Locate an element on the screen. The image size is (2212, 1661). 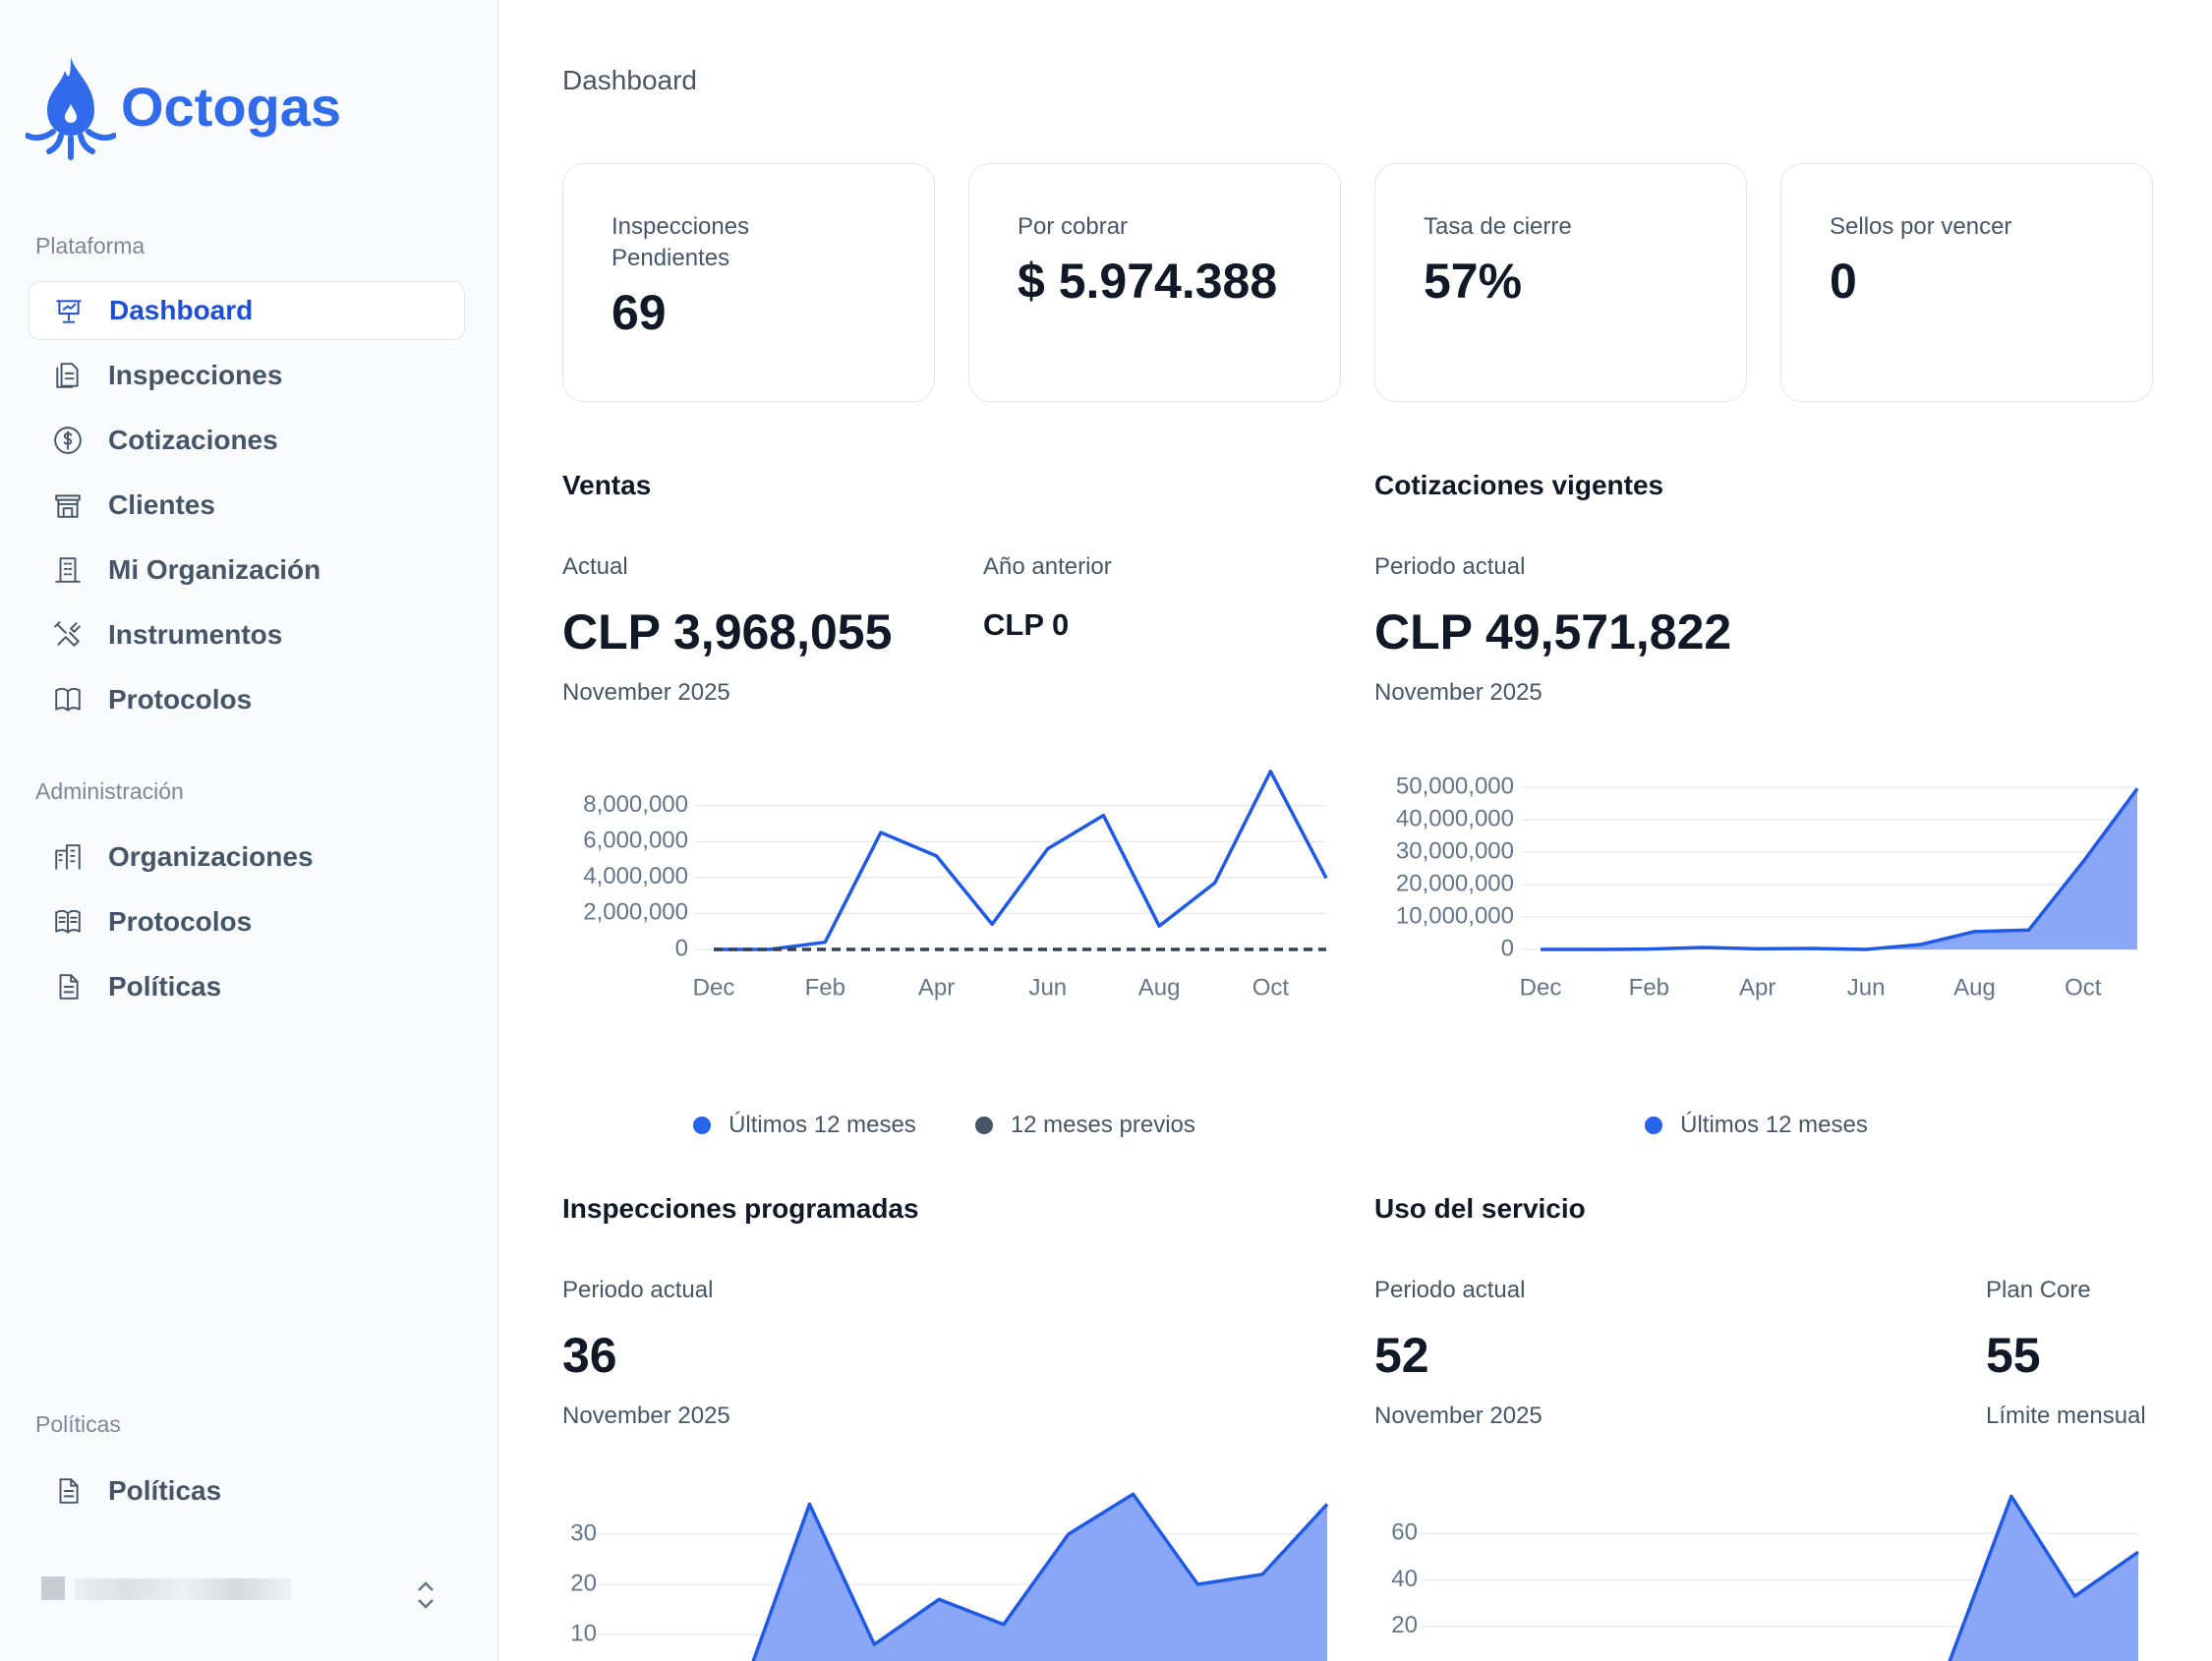
metric-label: Actual is located at coordinates (595, 566).